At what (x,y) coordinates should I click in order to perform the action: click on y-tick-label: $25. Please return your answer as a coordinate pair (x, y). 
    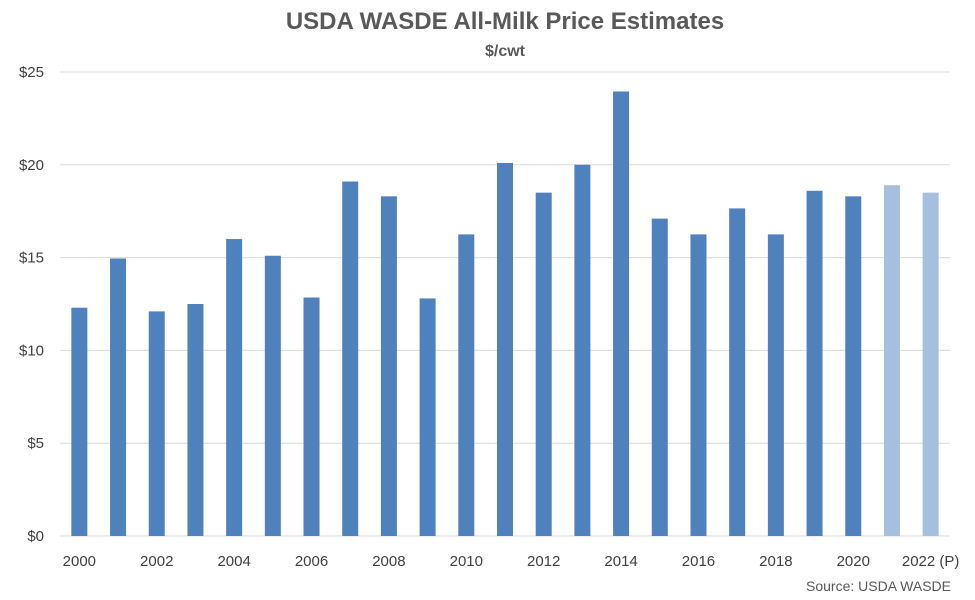
    Looking at the image, I should click on (31, 72).